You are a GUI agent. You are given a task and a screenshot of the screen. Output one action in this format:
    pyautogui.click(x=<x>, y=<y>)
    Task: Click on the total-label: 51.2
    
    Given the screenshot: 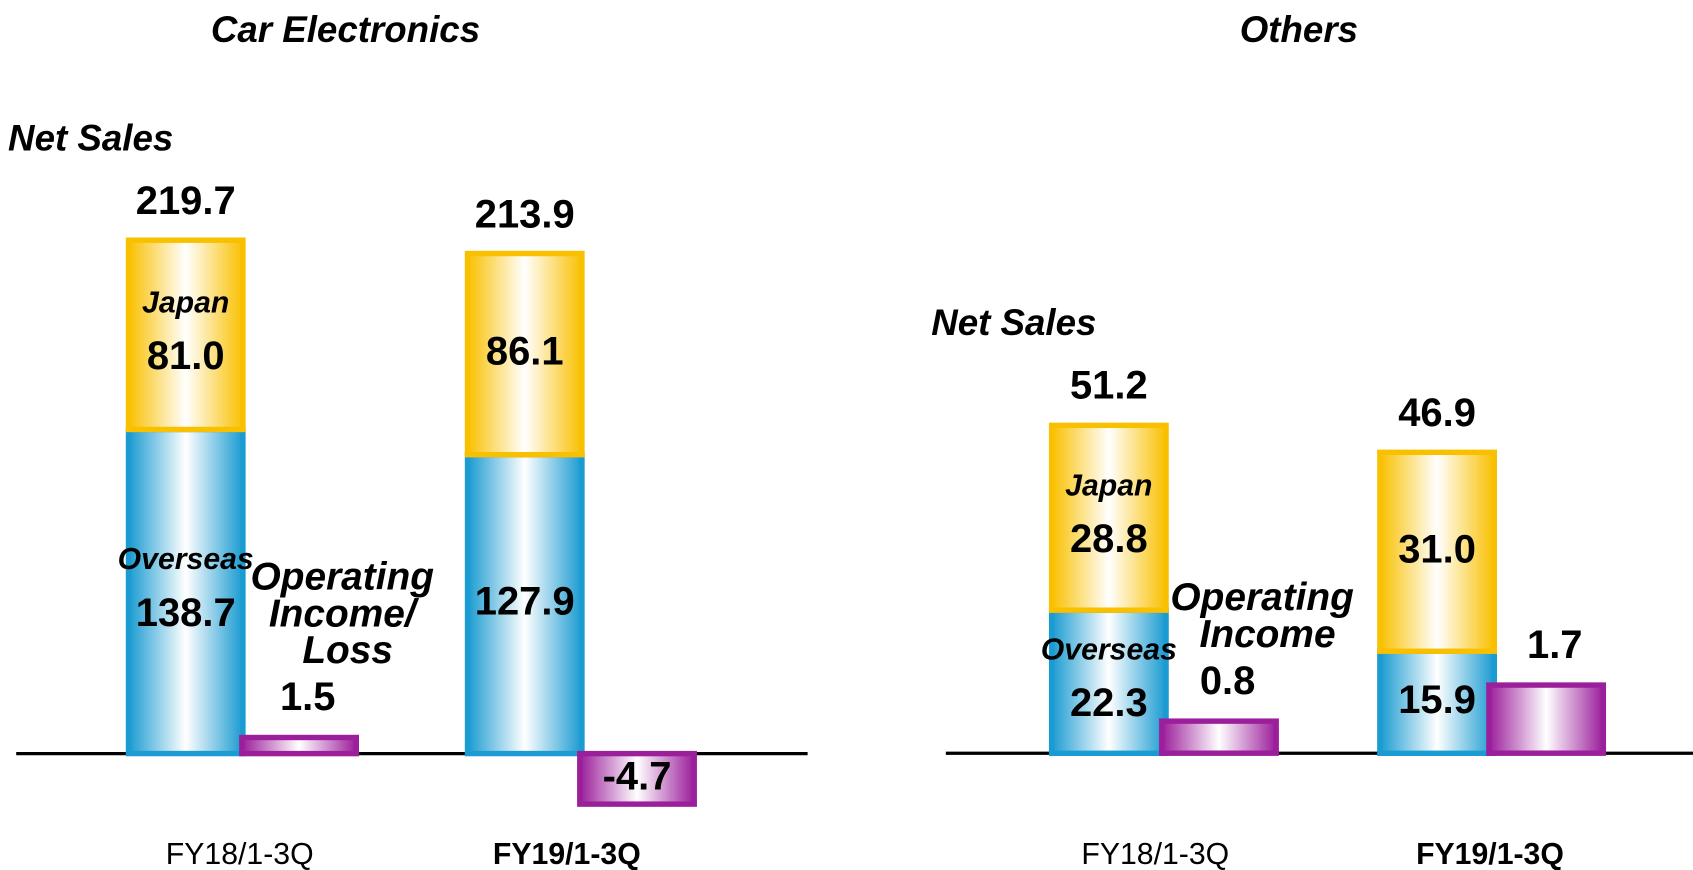 What is the action you would take?
    pyautogui.click(x=1109, y=386)
    